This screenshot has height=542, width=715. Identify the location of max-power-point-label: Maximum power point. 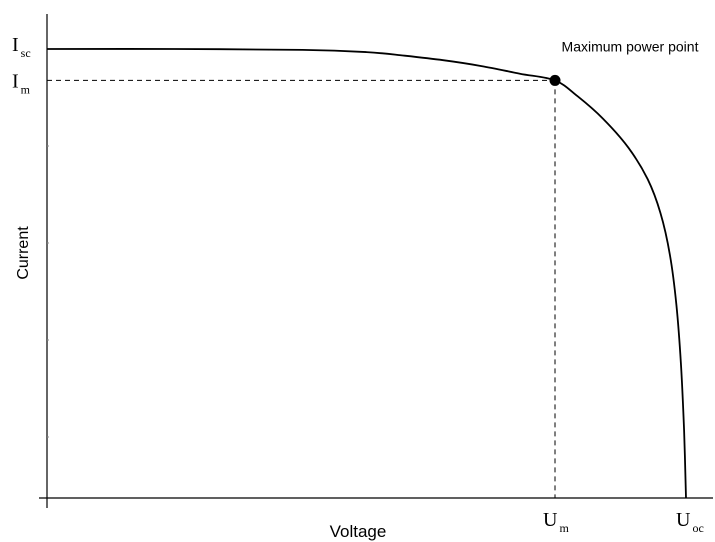
(630, 46).